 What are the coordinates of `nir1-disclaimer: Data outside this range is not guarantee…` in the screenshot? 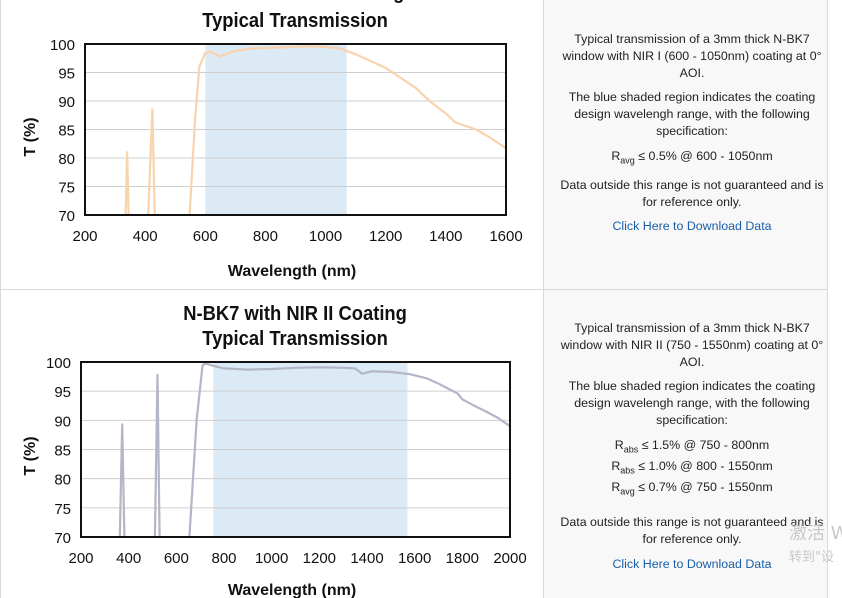 It's located at (692, 193).